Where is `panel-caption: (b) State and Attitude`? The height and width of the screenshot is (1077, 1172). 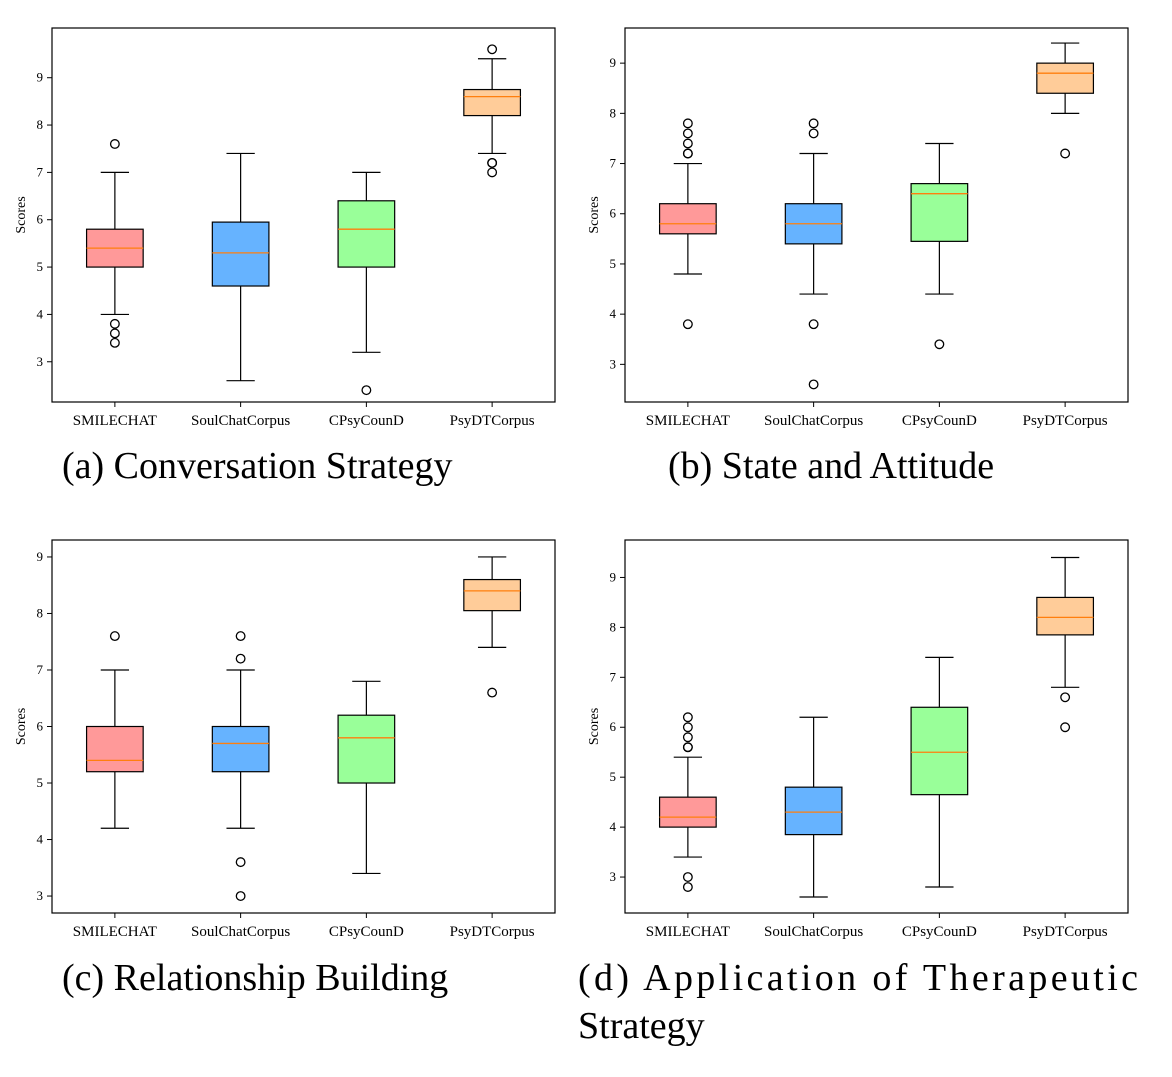
panel-caption: (b) State and Attitude is located at coordinates (831, 466).